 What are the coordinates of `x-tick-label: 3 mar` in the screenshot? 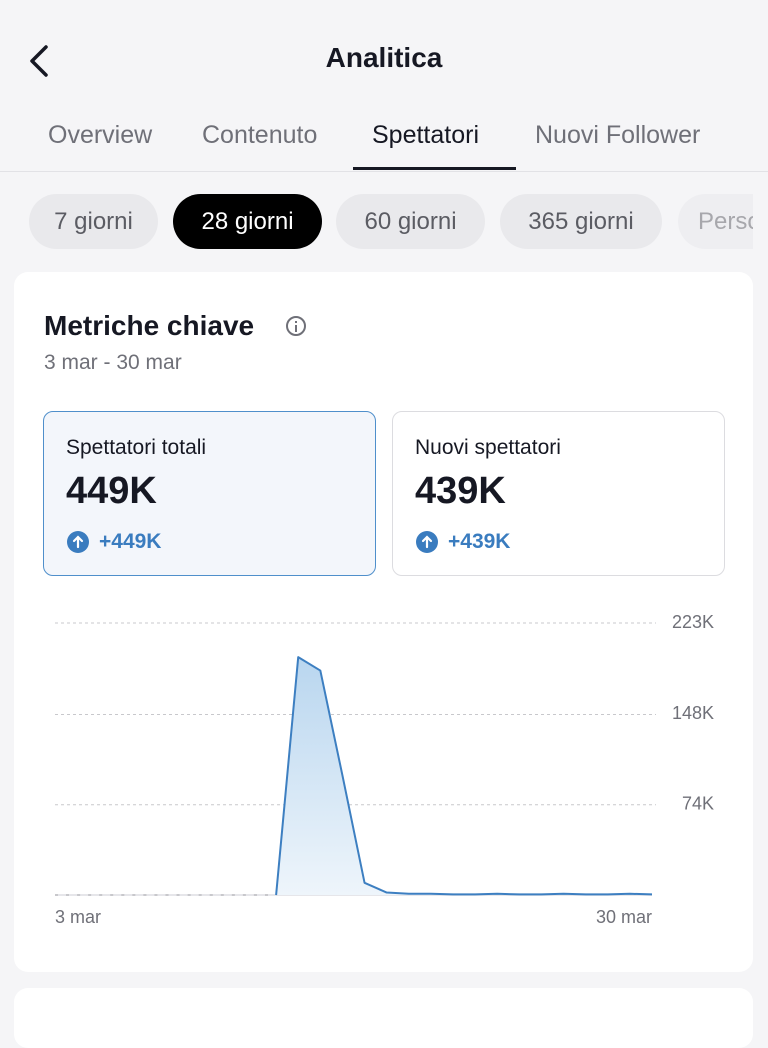 It's located at (78, 917).